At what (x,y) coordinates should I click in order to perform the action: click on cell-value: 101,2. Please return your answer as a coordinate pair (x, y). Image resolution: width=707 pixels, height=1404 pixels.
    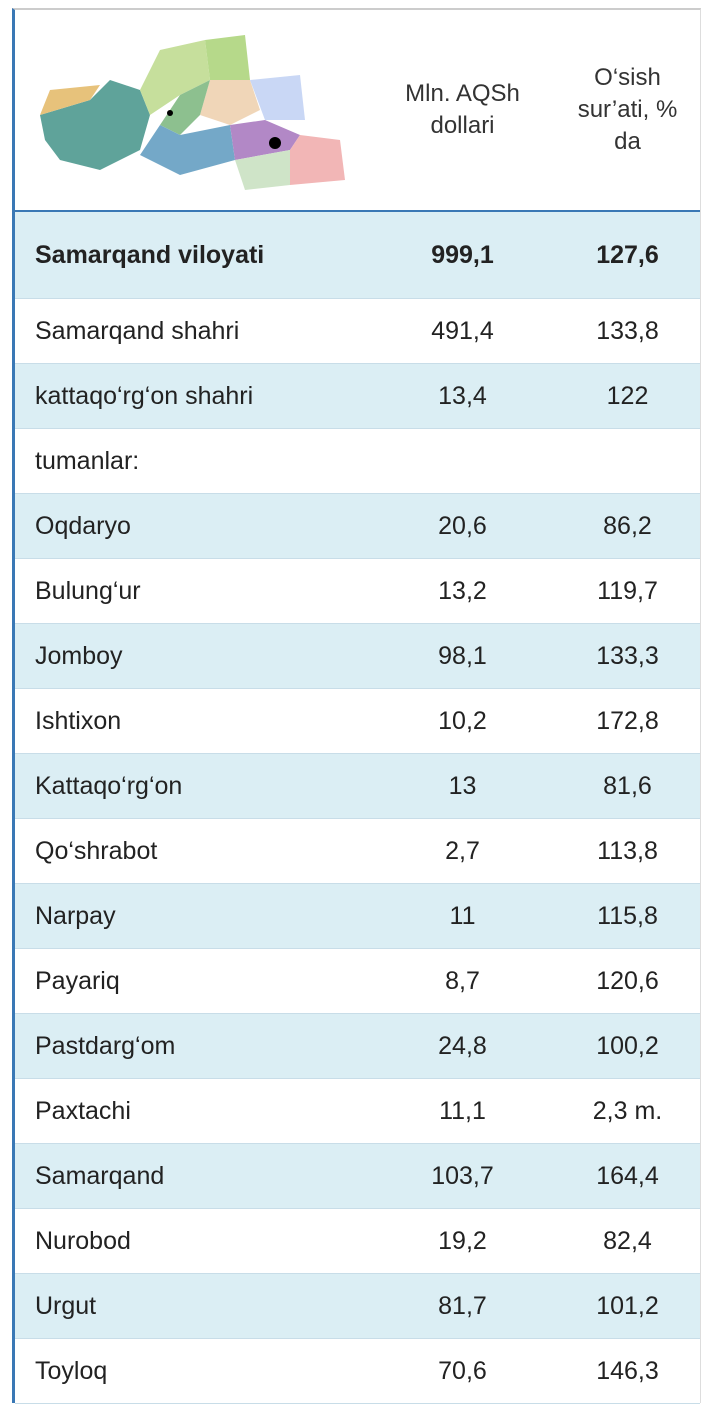
    Looking at the image, I should click on (627, 1306).